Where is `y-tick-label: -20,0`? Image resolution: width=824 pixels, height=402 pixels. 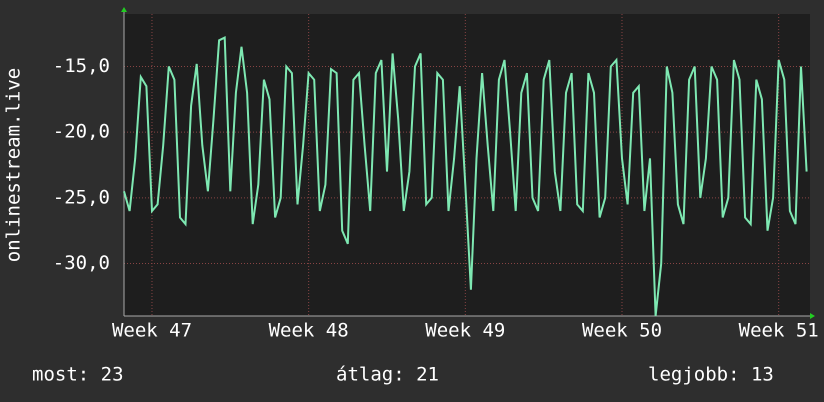 y-tick-label: -20,0 is located at coordinates (81, 132).